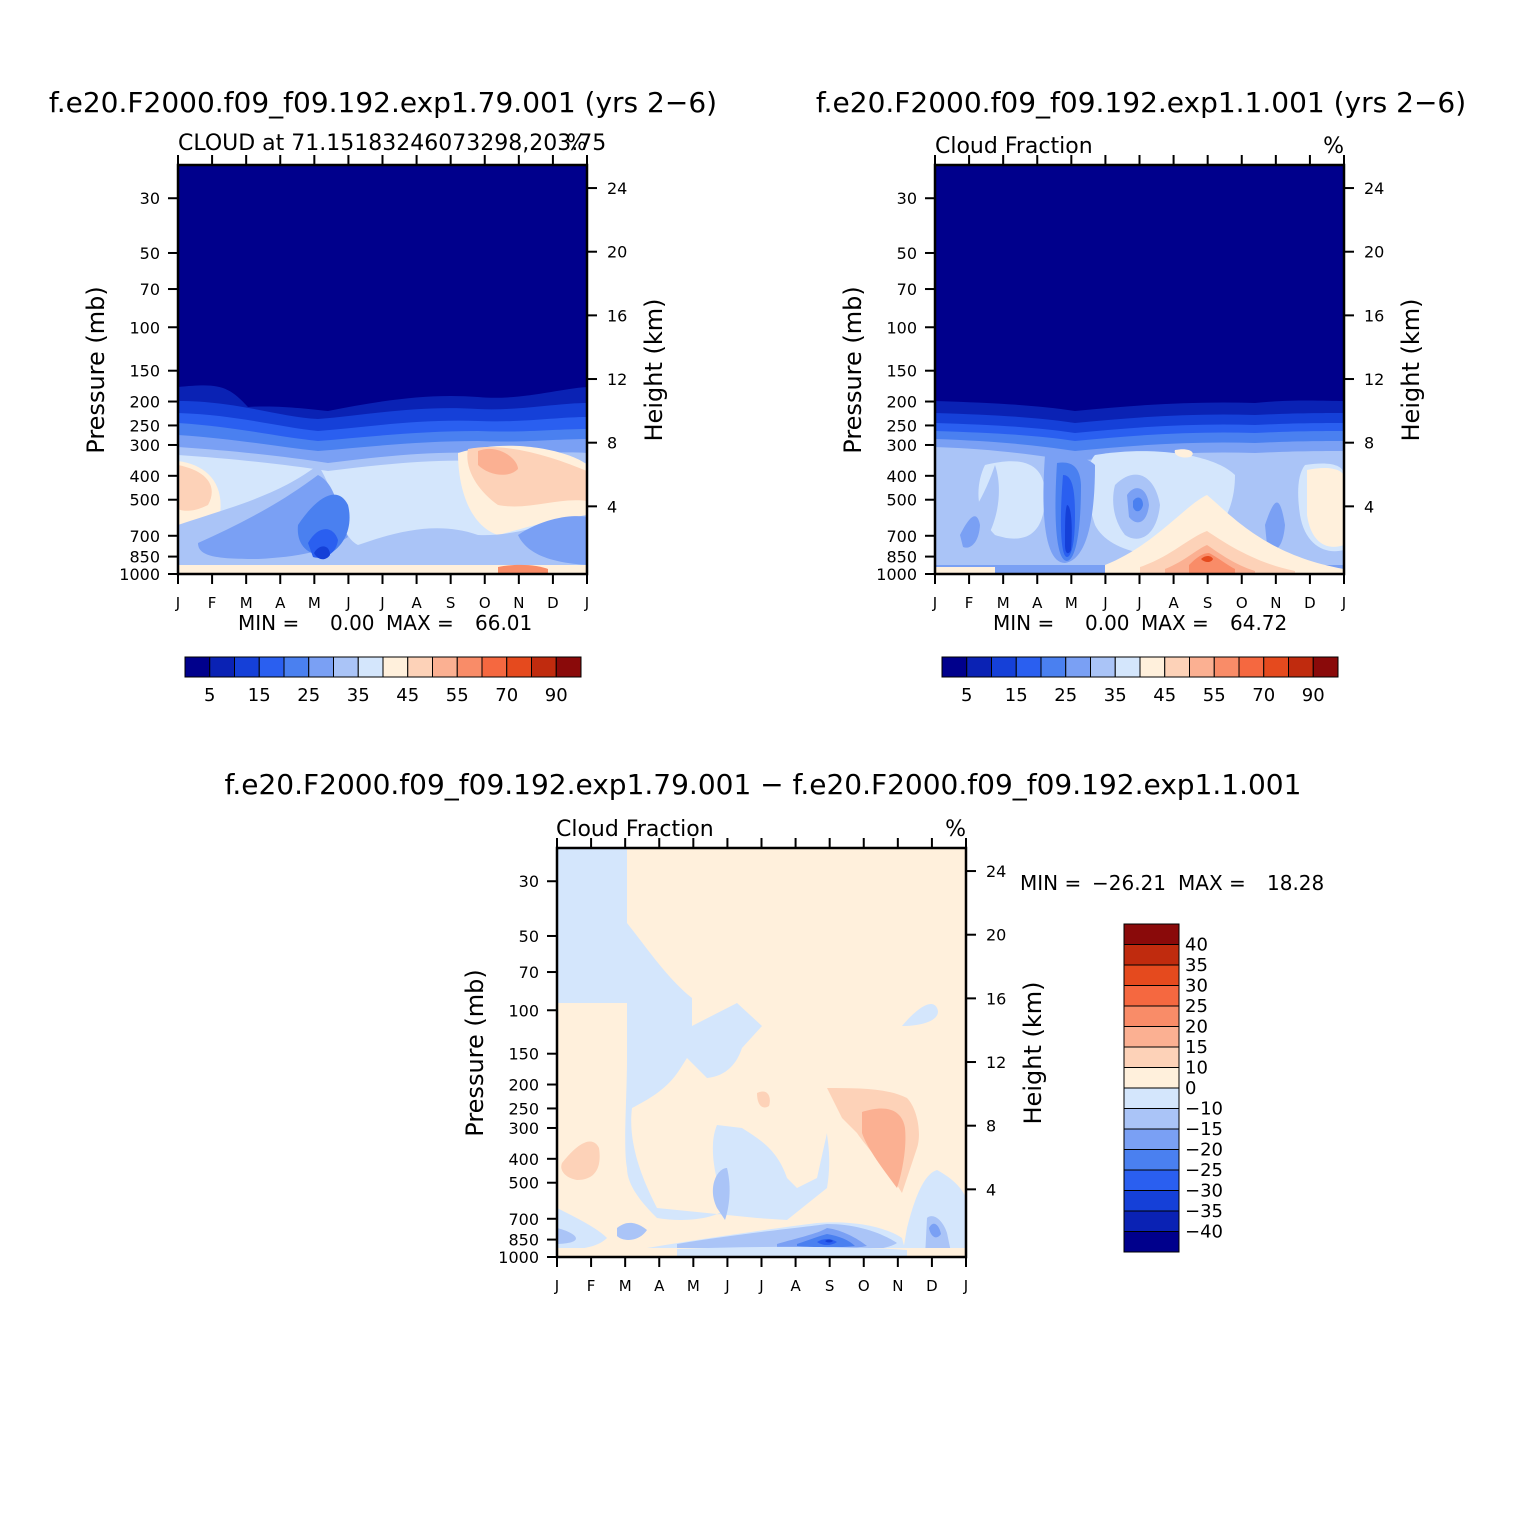 The height and width of the screenshot is (1524, 1524). I want to click on panel-1-colorbar: 5 15 25 35 45 55 70 90, so click(383, 681).